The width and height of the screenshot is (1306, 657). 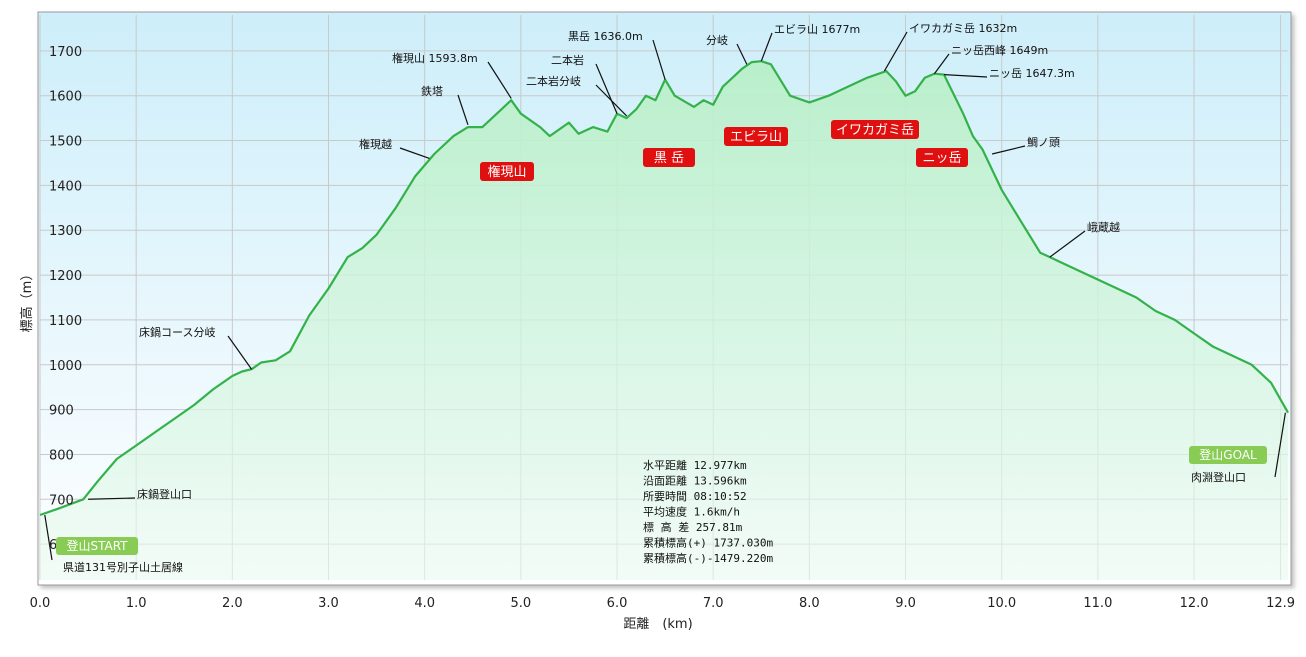 I want to click on x-tick-label: 8.0, so click(x=809, y=603).